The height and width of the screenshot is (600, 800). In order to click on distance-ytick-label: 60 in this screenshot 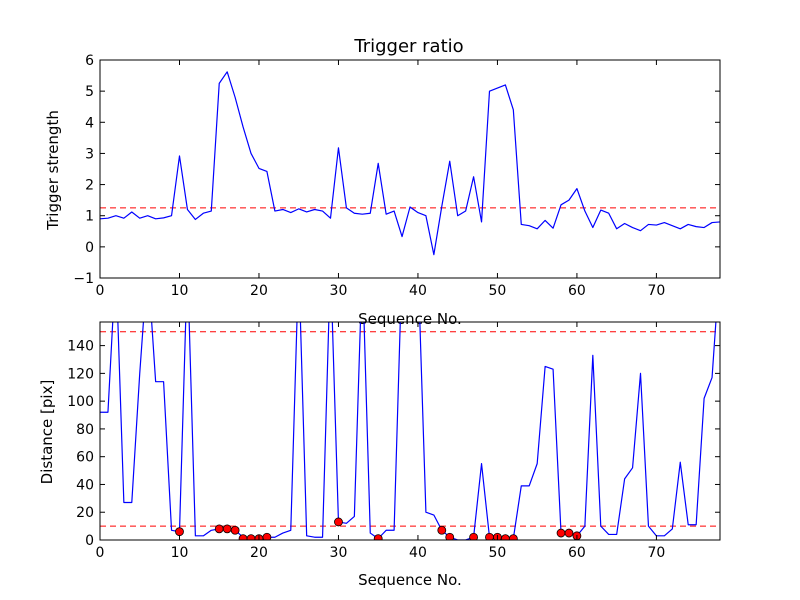, I will do `click(85, 458)`.